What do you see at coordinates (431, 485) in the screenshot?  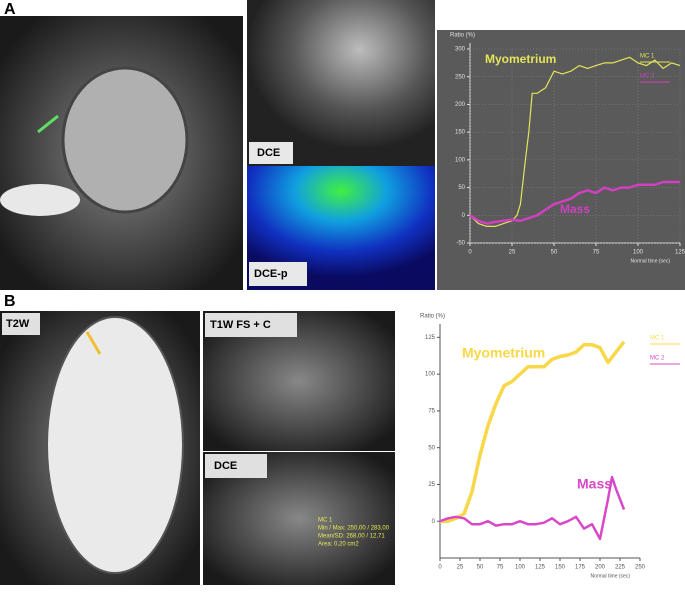 I see `y-tick-label: 25` at bounding box center [431, 485].